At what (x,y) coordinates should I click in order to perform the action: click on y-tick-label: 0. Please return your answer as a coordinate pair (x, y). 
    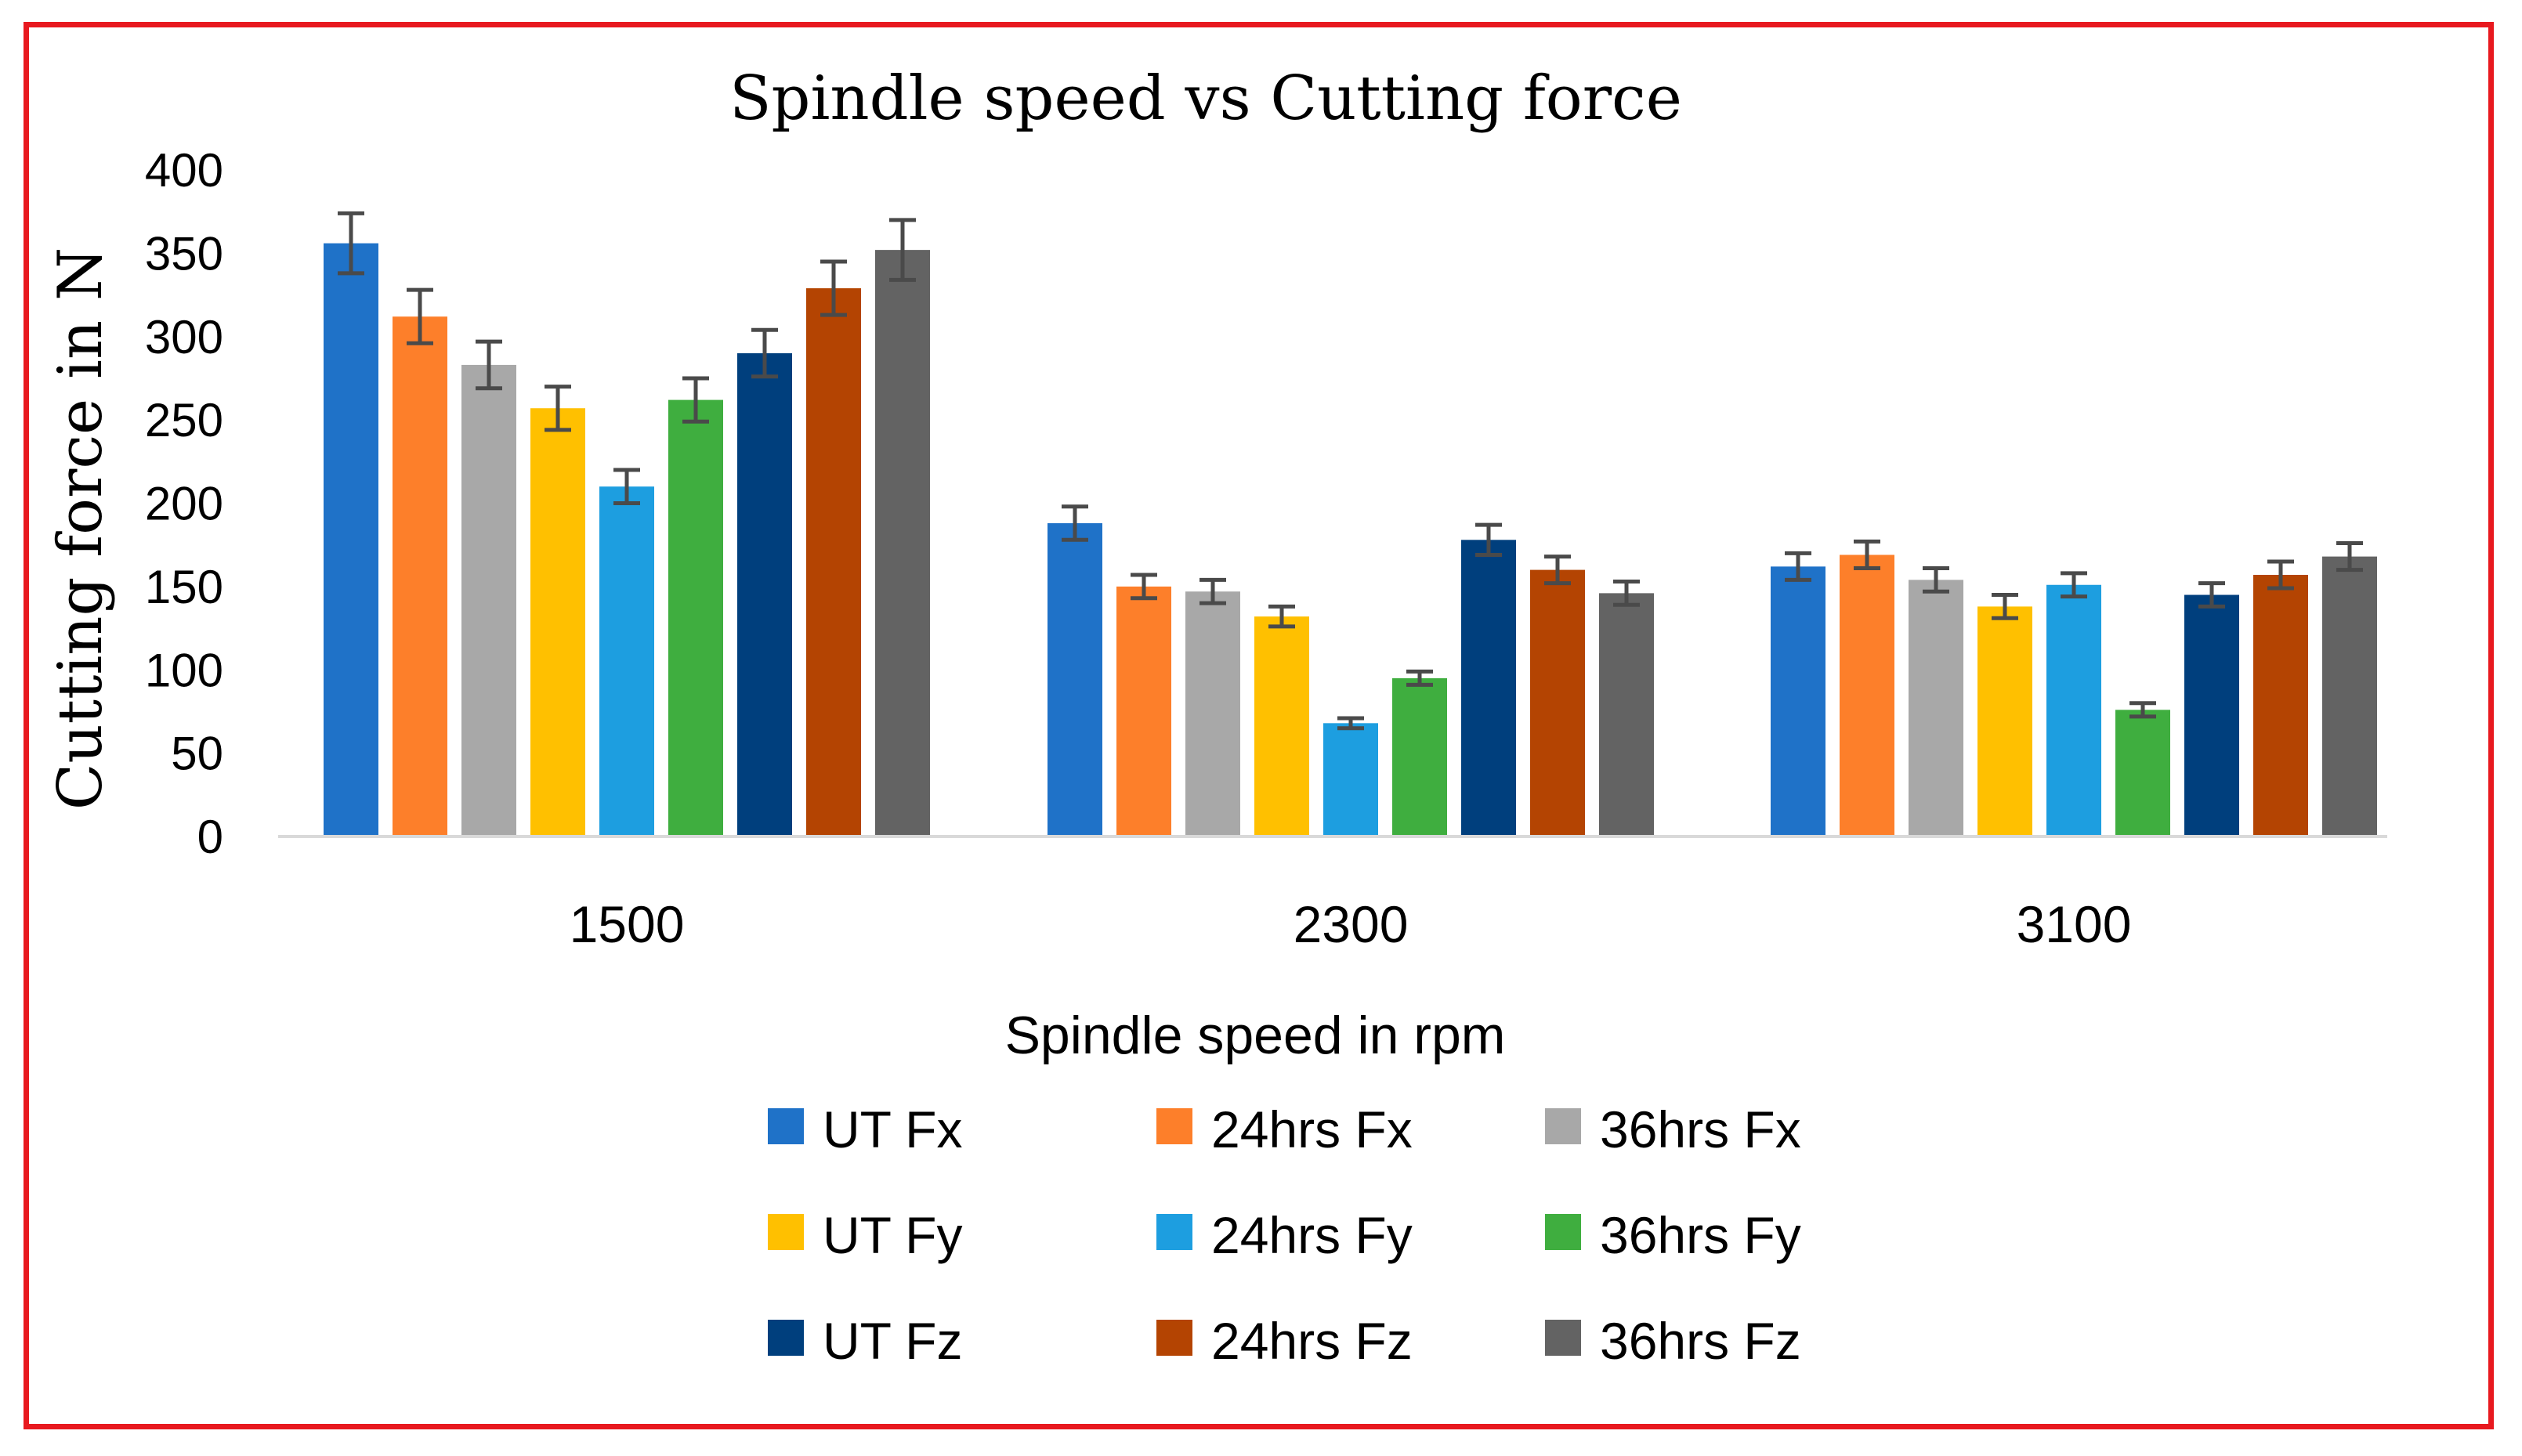
    Looking at the image, I should click on (210, 837).